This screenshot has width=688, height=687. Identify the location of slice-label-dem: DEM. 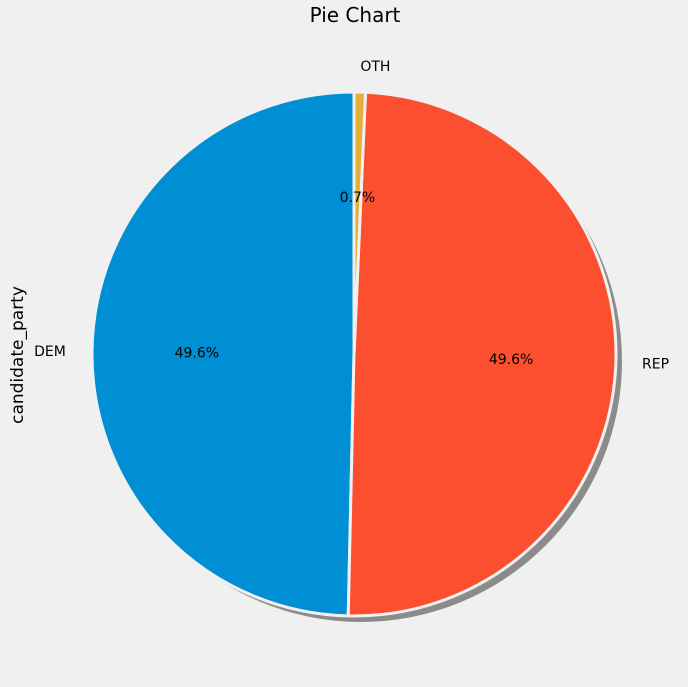
(50, 352).